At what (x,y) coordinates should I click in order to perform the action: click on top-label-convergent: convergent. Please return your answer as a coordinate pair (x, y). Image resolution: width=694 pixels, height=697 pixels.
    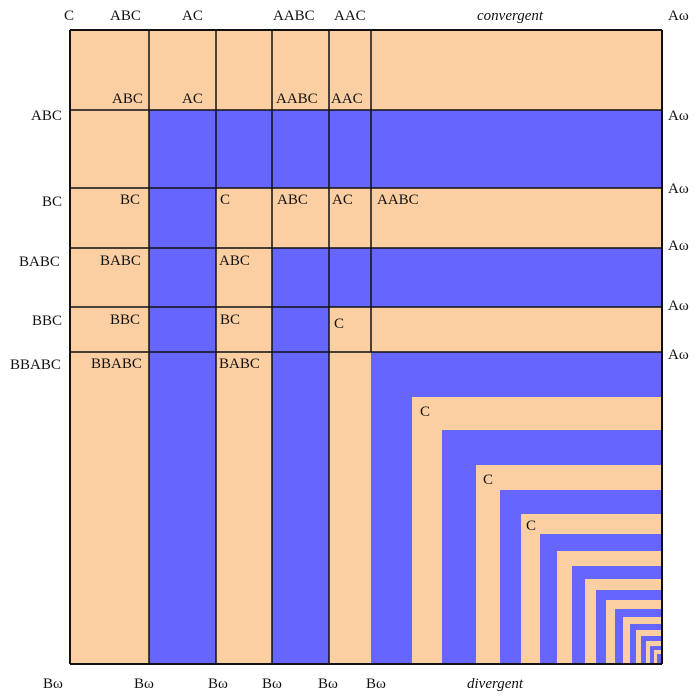
    Looking at the image, I should click on (510, 16).